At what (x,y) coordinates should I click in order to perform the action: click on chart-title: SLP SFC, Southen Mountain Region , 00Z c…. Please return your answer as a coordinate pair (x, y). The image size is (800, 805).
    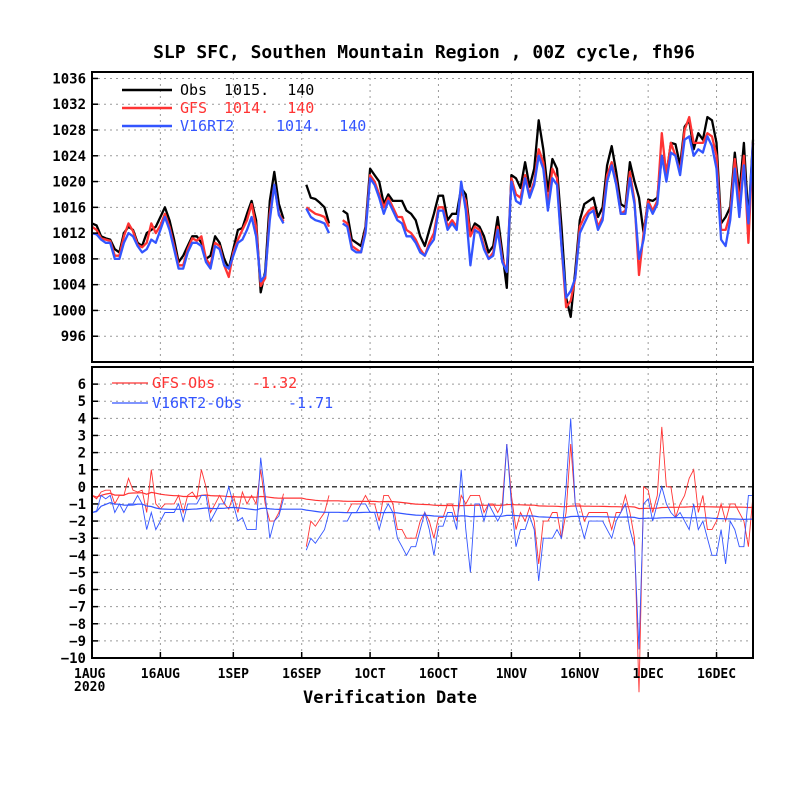
    Looking at the image, I should click on (424, 52).